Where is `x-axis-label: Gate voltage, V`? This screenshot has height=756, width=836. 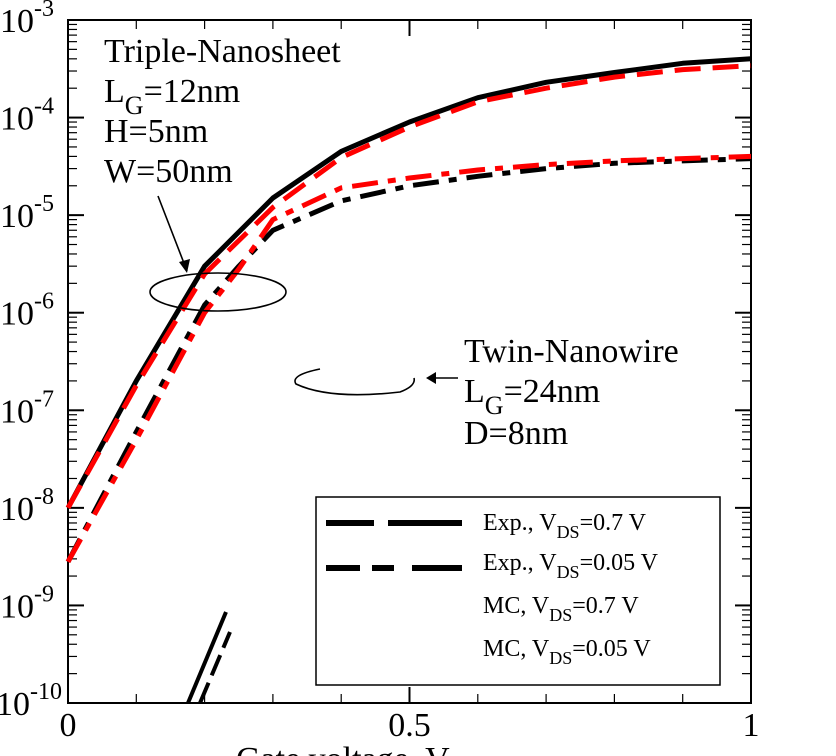 x-axis-label: Gate voltage, V is located at coordinates (343, 748).